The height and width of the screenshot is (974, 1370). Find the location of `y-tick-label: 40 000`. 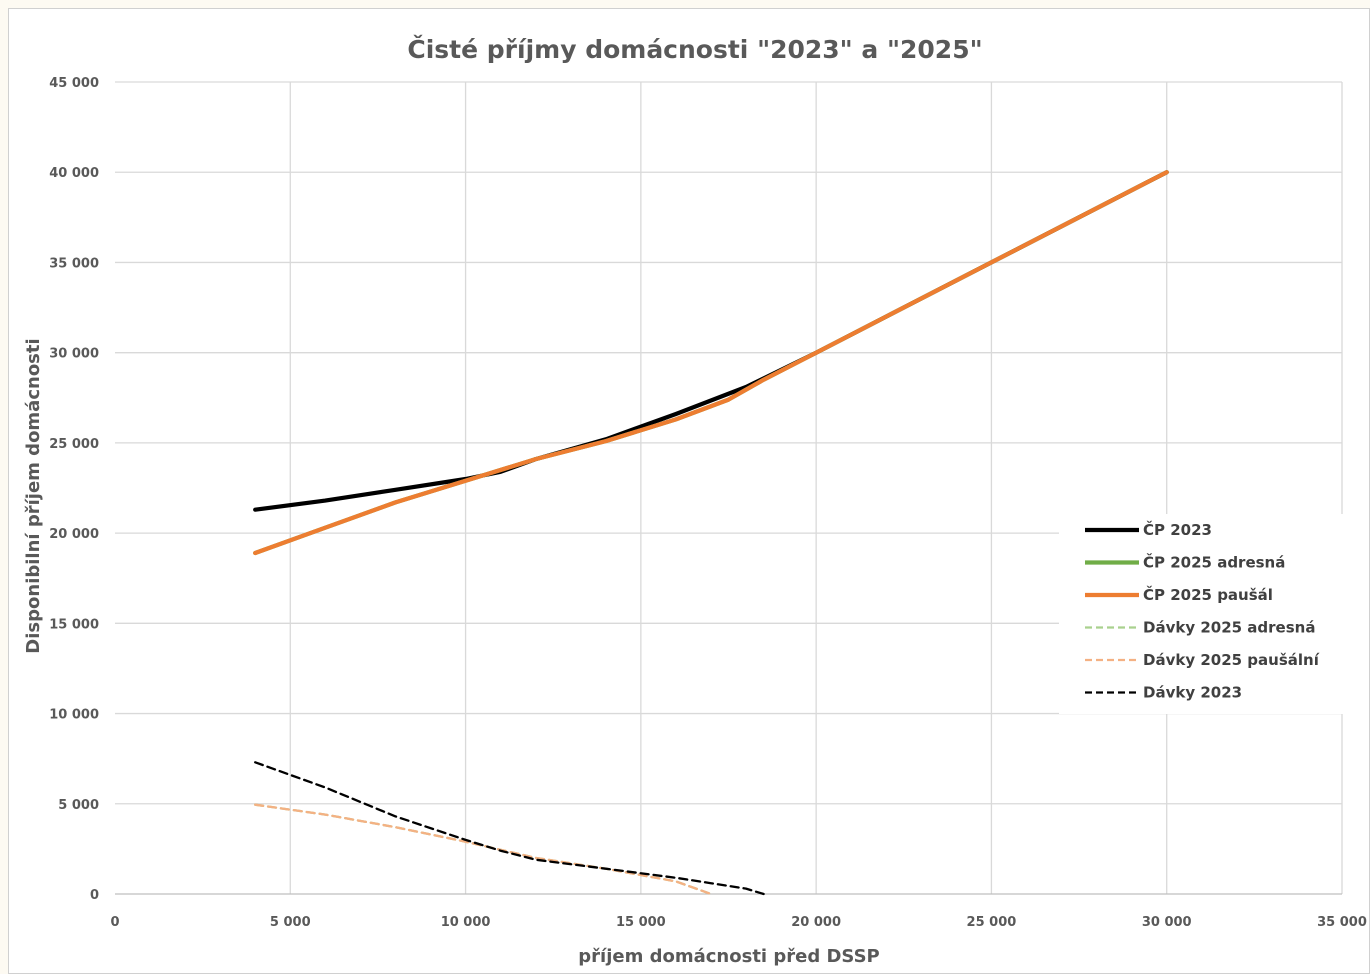

y-tick-label: 40 000 is located at coordinates (74, 173).